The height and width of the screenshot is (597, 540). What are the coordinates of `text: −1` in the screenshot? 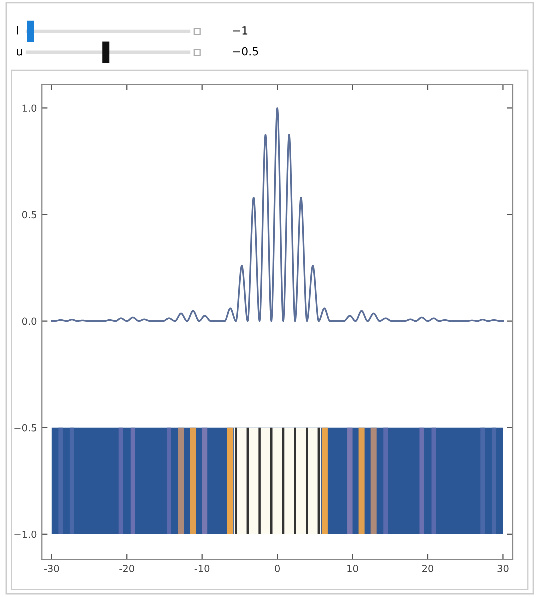 It's located at (240, 30).